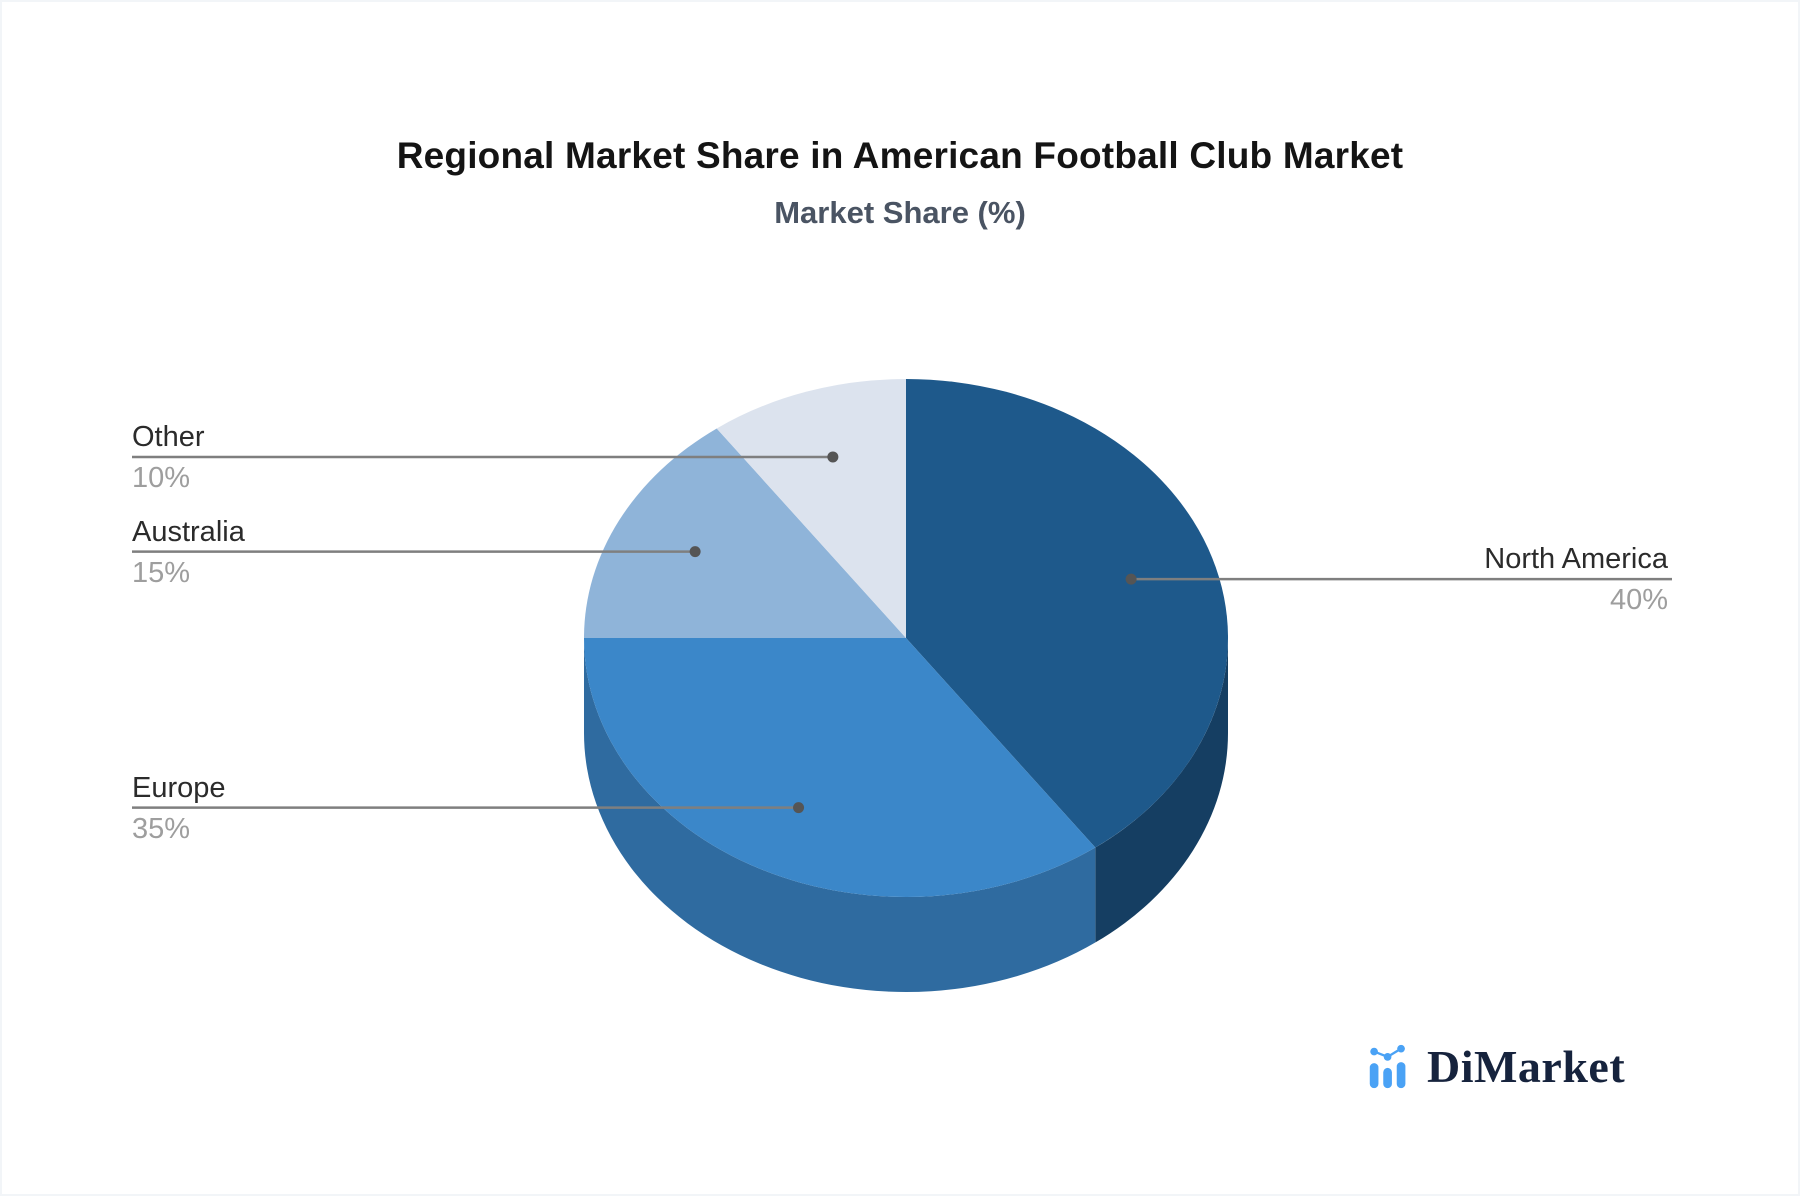 The height and width of the screenshot is (1198, 1800). I want to click on pie-slice-australia, so click(745, 533).